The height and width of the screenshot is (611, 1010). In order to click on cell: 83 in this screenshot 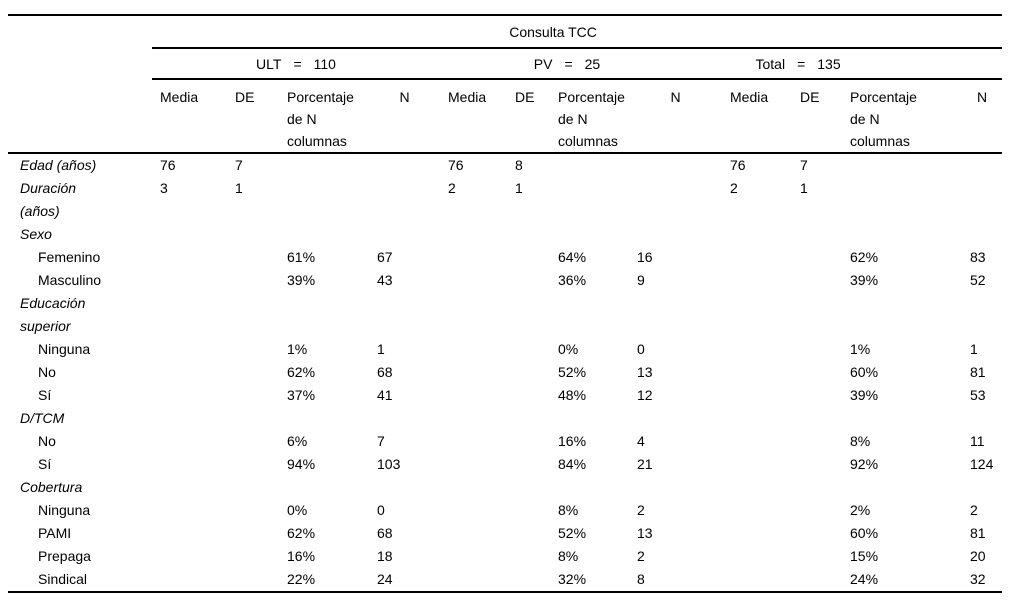, I will do `click(978, 257)`.